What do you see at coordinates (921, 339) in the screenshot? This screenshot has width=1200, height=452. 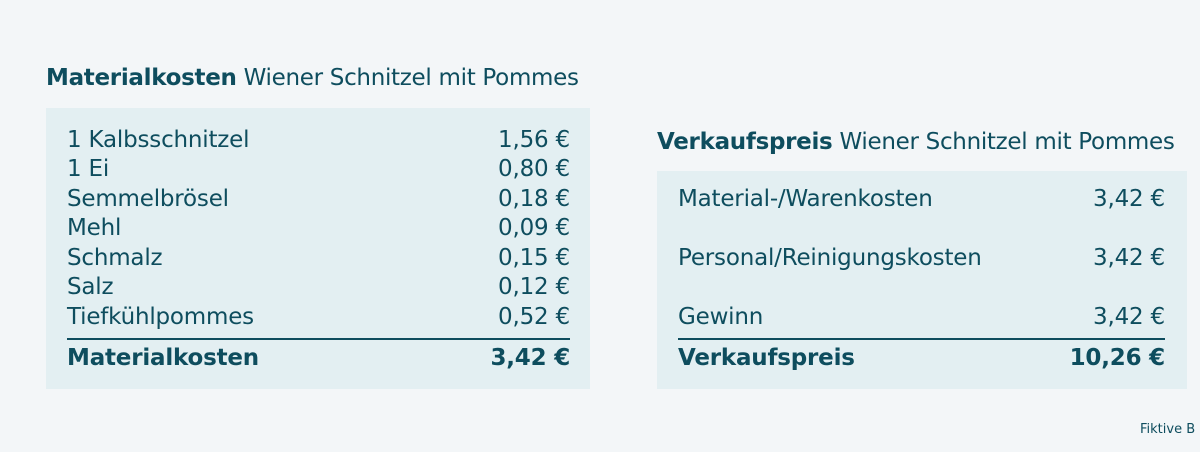 I see `sale-total-divider` at bounding box center [921, 339].